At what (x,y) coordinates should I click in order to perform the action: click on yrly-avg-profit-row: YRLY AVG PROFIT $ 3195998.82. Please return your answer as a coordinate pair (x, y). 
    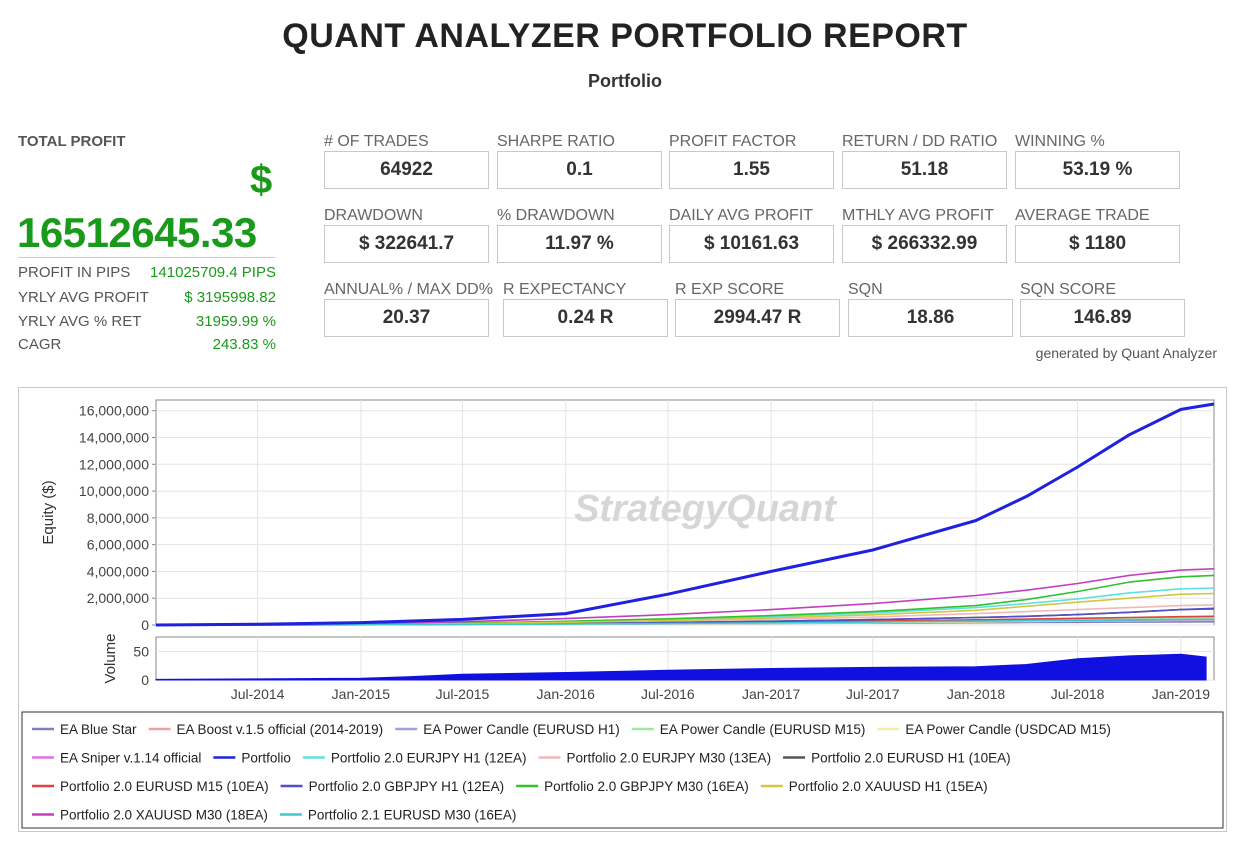
    Looking at the image, I should click on (147, 297).